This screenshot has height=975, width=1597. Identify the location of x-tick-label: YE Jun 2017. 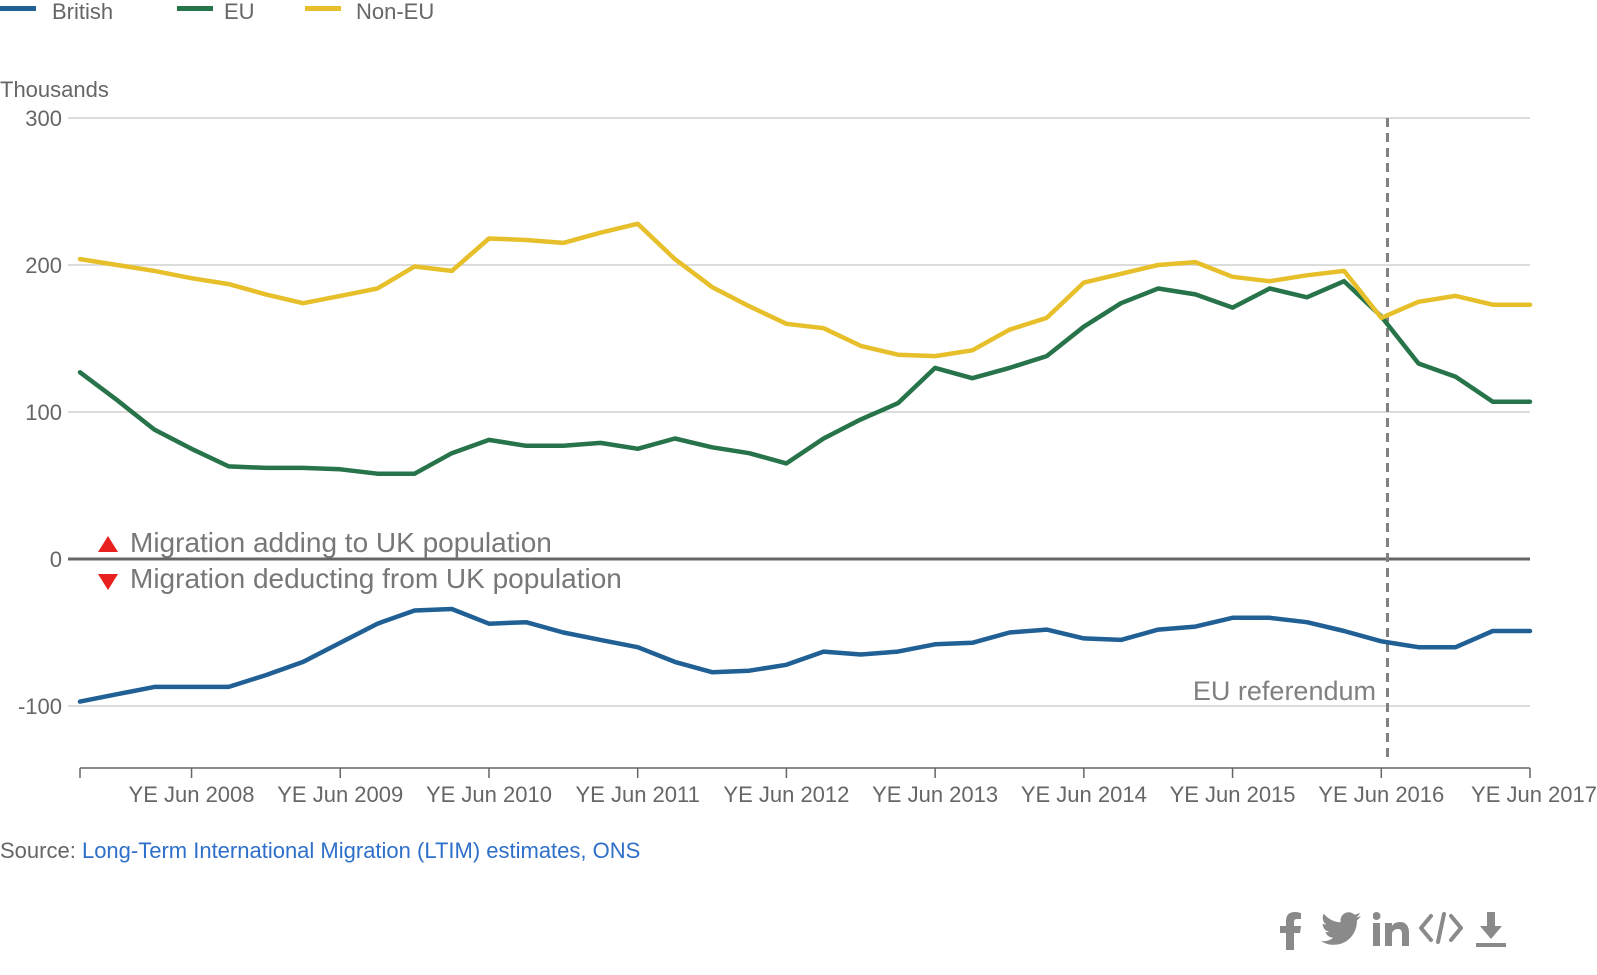
(1534, 794).